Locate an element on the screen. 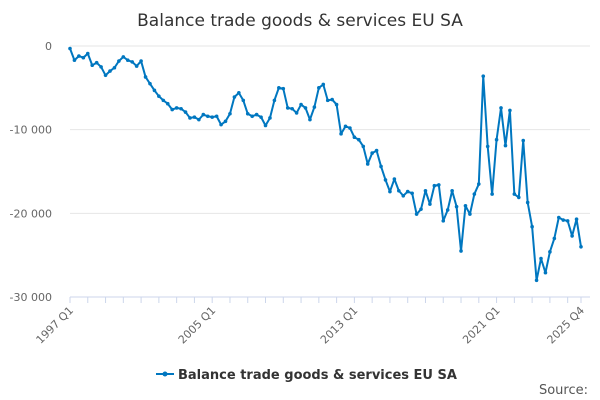 This screenshot has height=400, width=600. x-tick-label: 2025 Q4 is located at coordinates (566, 325).